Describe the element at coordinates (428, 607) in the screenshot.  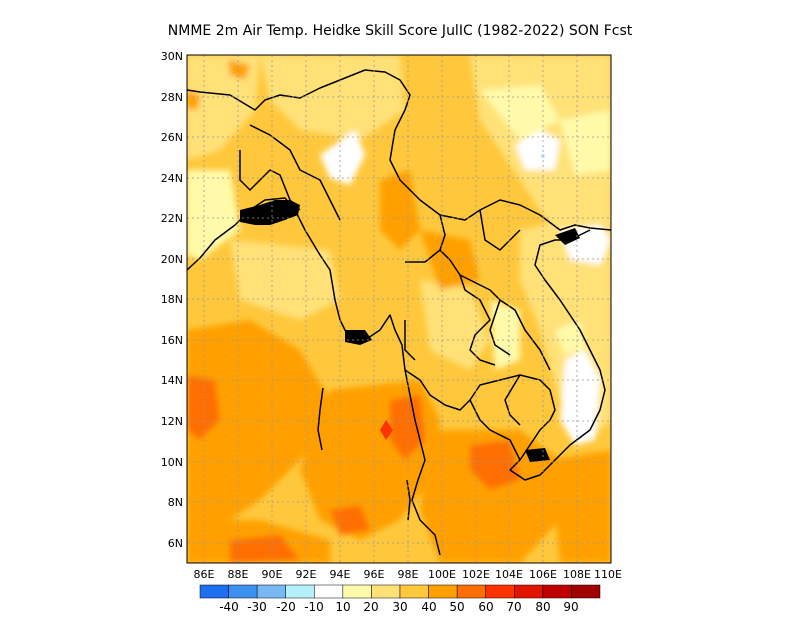
I see `colorbar-label: 40` at that location.